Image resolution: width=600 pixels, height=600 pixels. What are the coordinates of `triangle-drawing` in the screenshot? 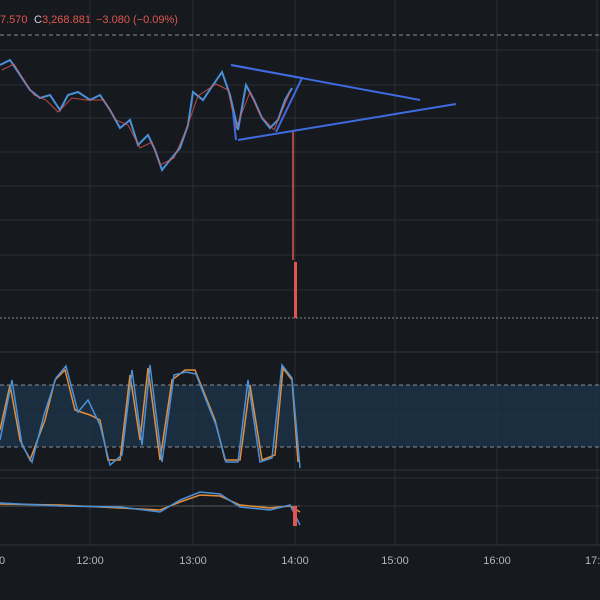 It's located at (343, 102).